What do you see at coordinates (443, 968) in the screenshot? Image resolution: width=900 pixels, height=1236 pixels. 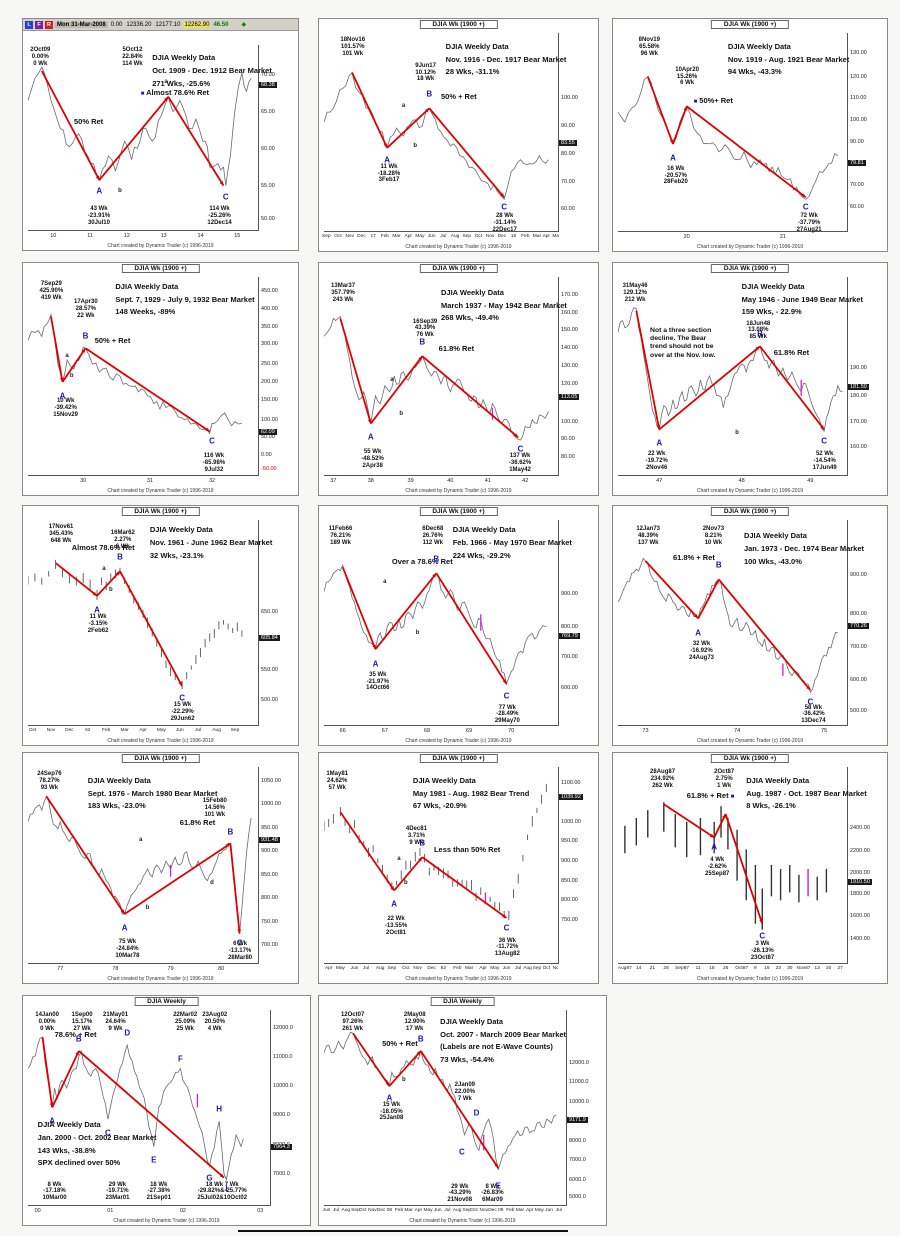 I see `x-axis-label: 82` at bounding box center [443, 968].